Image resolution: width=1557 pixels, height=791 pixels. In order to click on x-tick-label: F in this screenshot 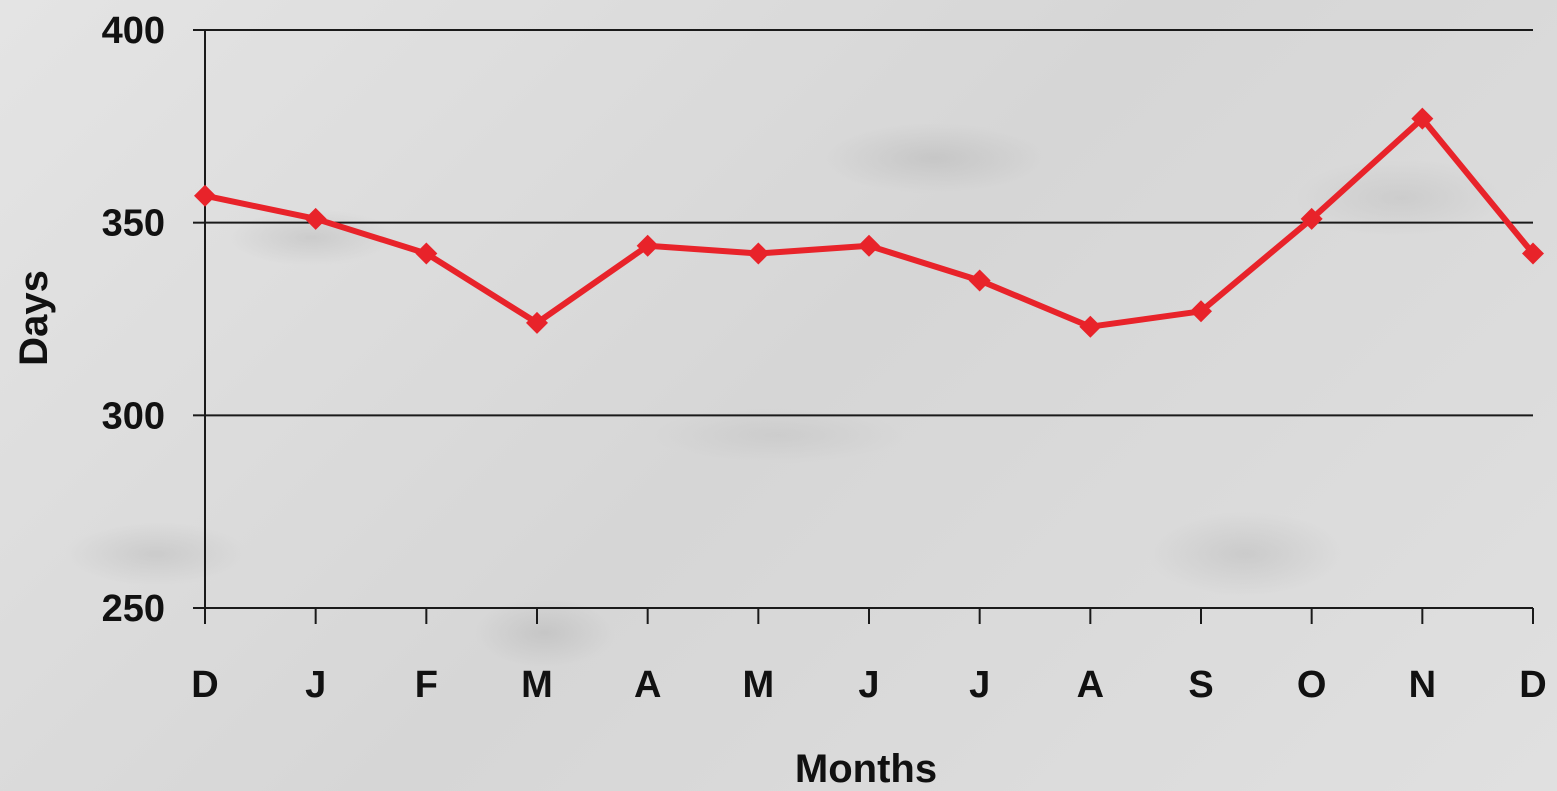, I will do `click(426, 685)`.